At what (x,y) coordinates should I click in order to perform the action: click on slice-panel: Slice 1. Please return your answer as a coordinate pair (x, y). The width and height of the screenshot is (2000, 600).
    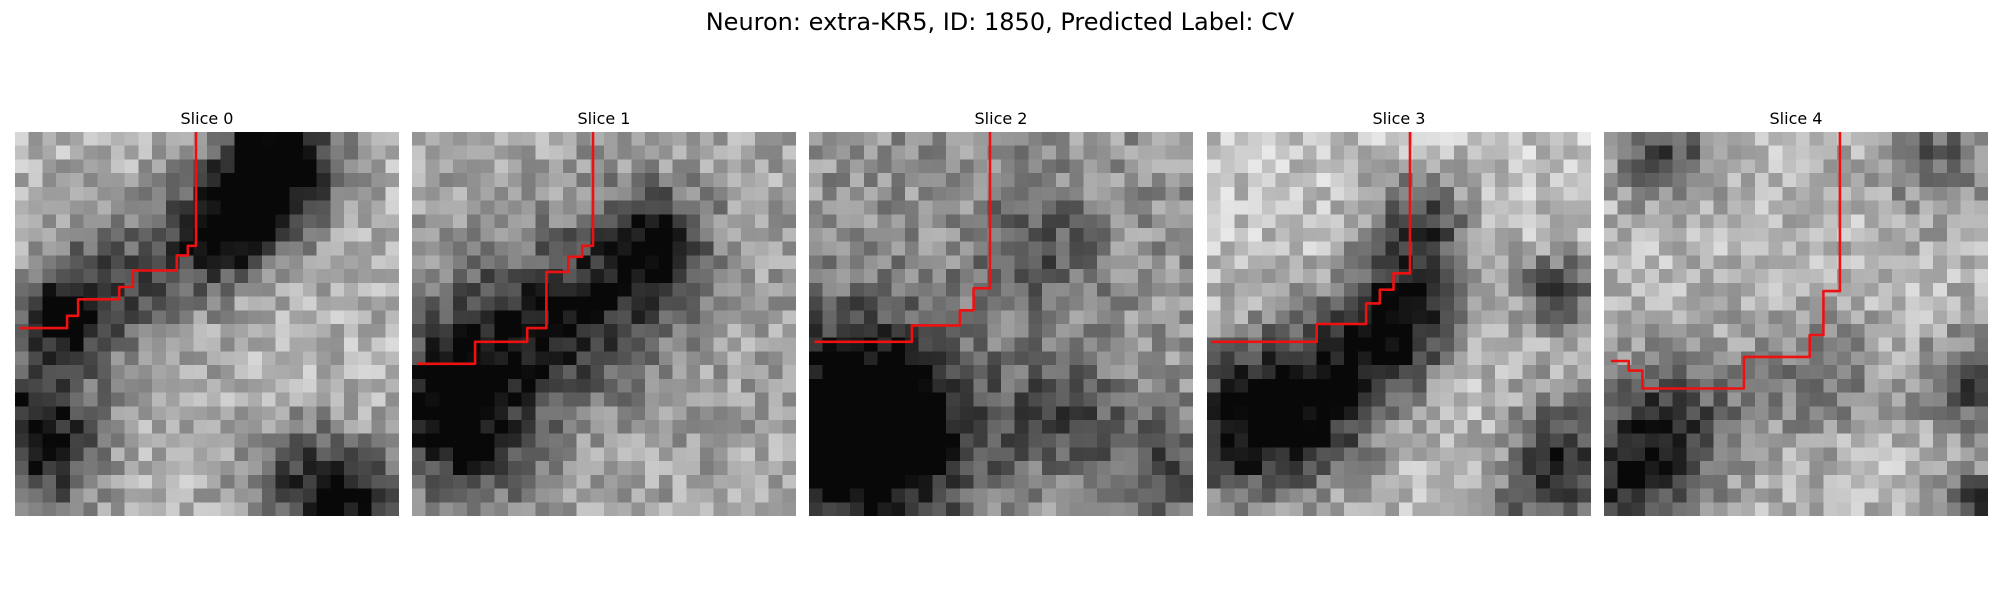
    Looking at the image, I should click on (604, 312).